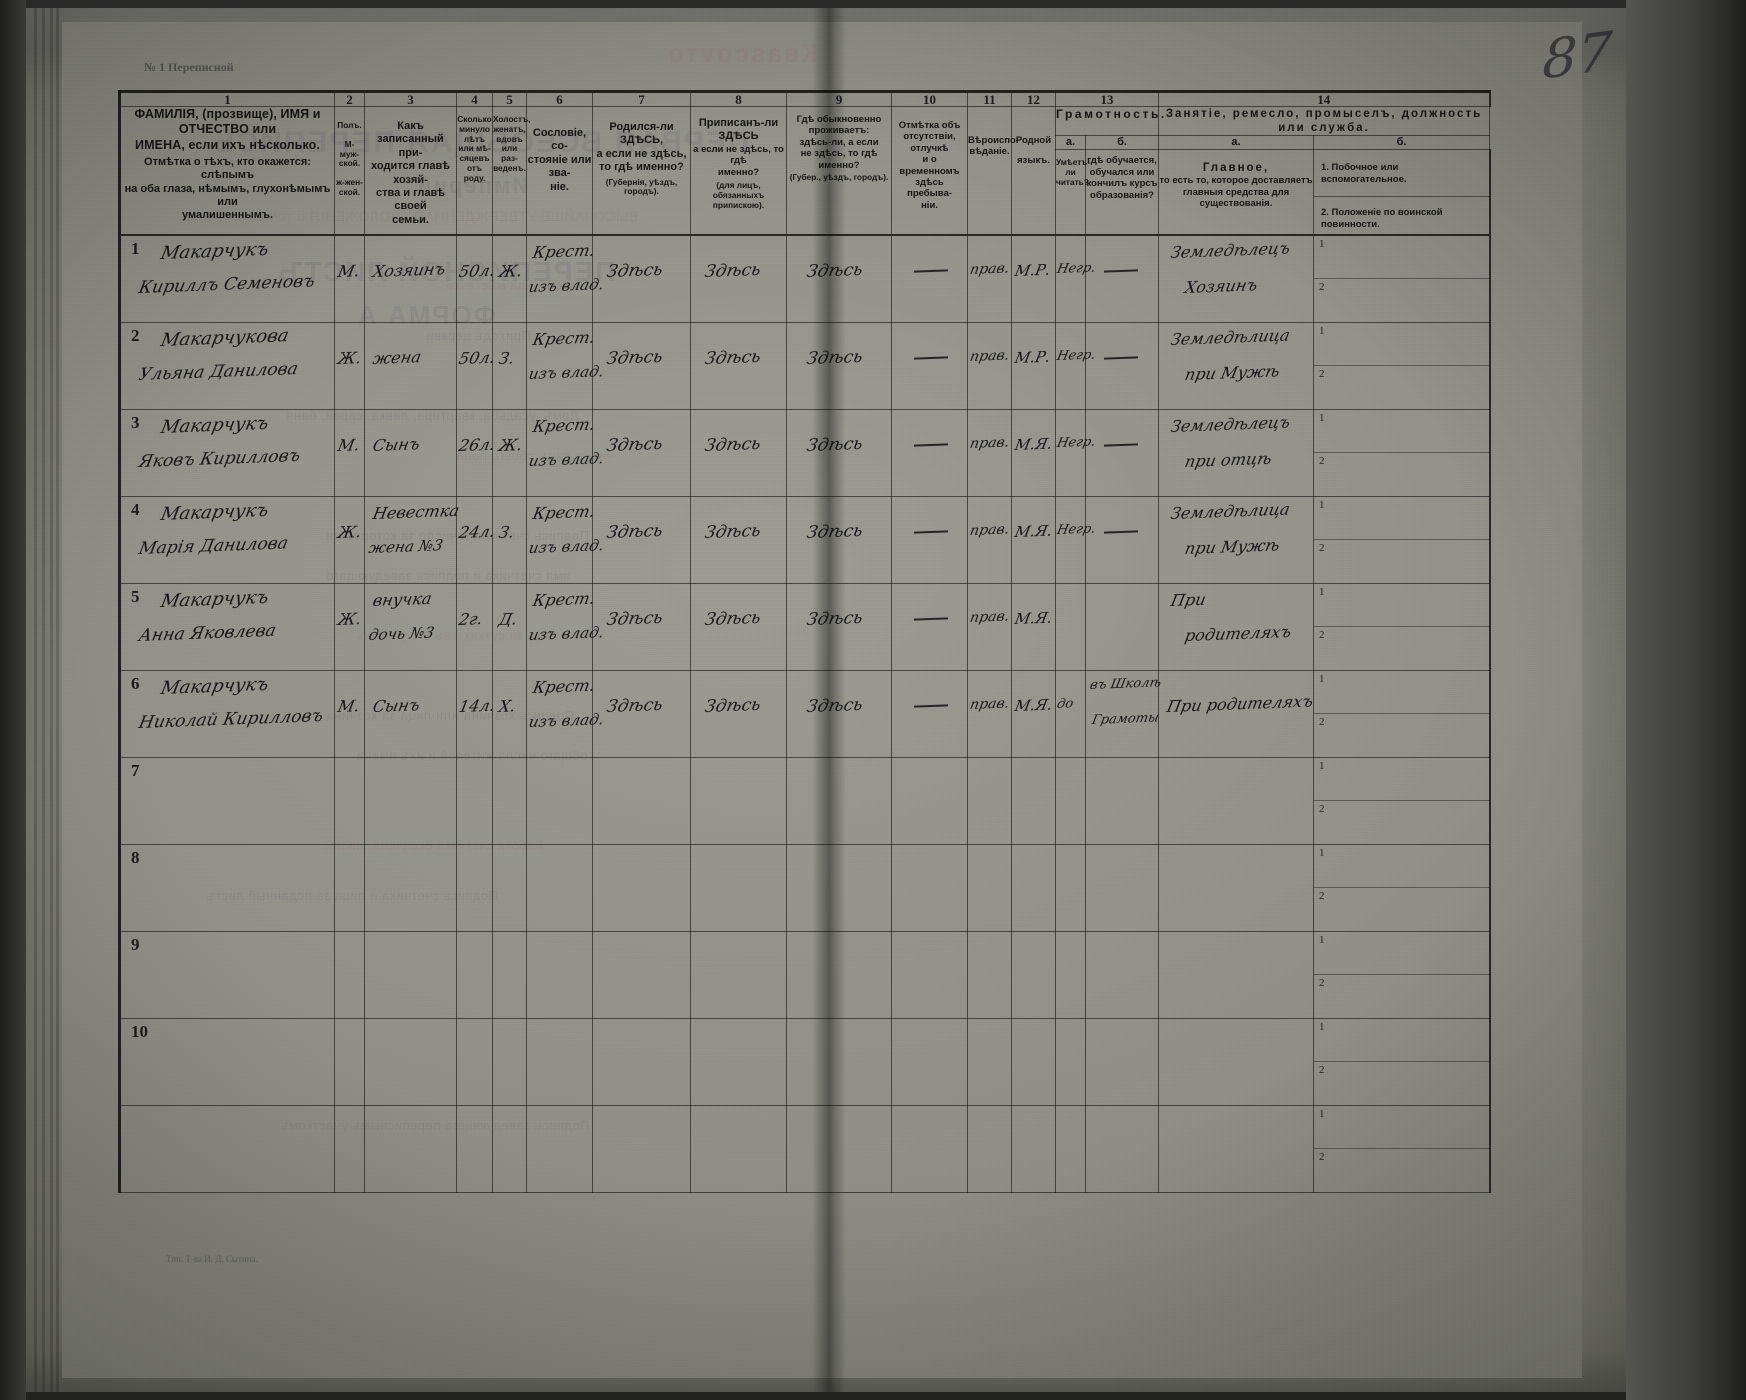  Describe the element at coordinates (226, 975) in the screenshot. I see `cell-name: 9` at that location.